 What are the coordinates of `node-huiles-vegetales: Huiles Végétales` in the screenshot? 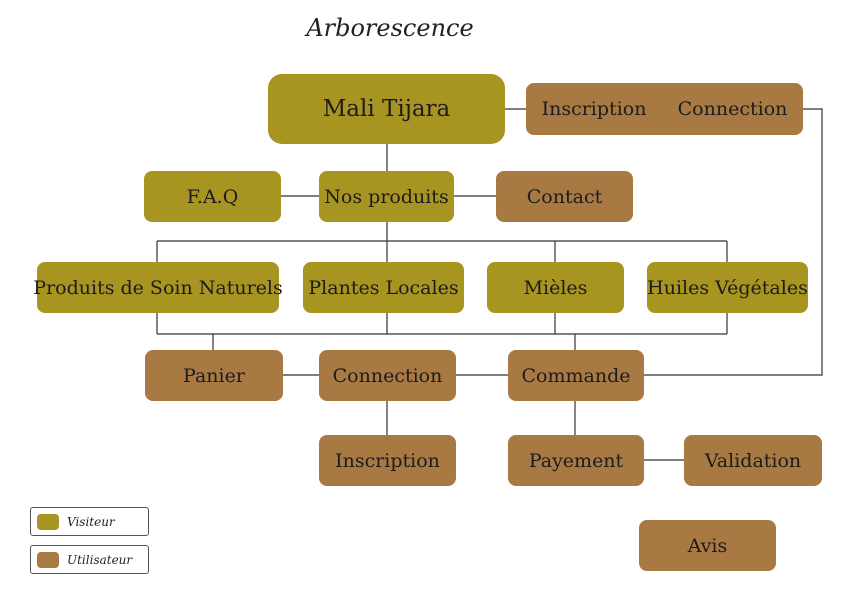 It's located at (727, 287).